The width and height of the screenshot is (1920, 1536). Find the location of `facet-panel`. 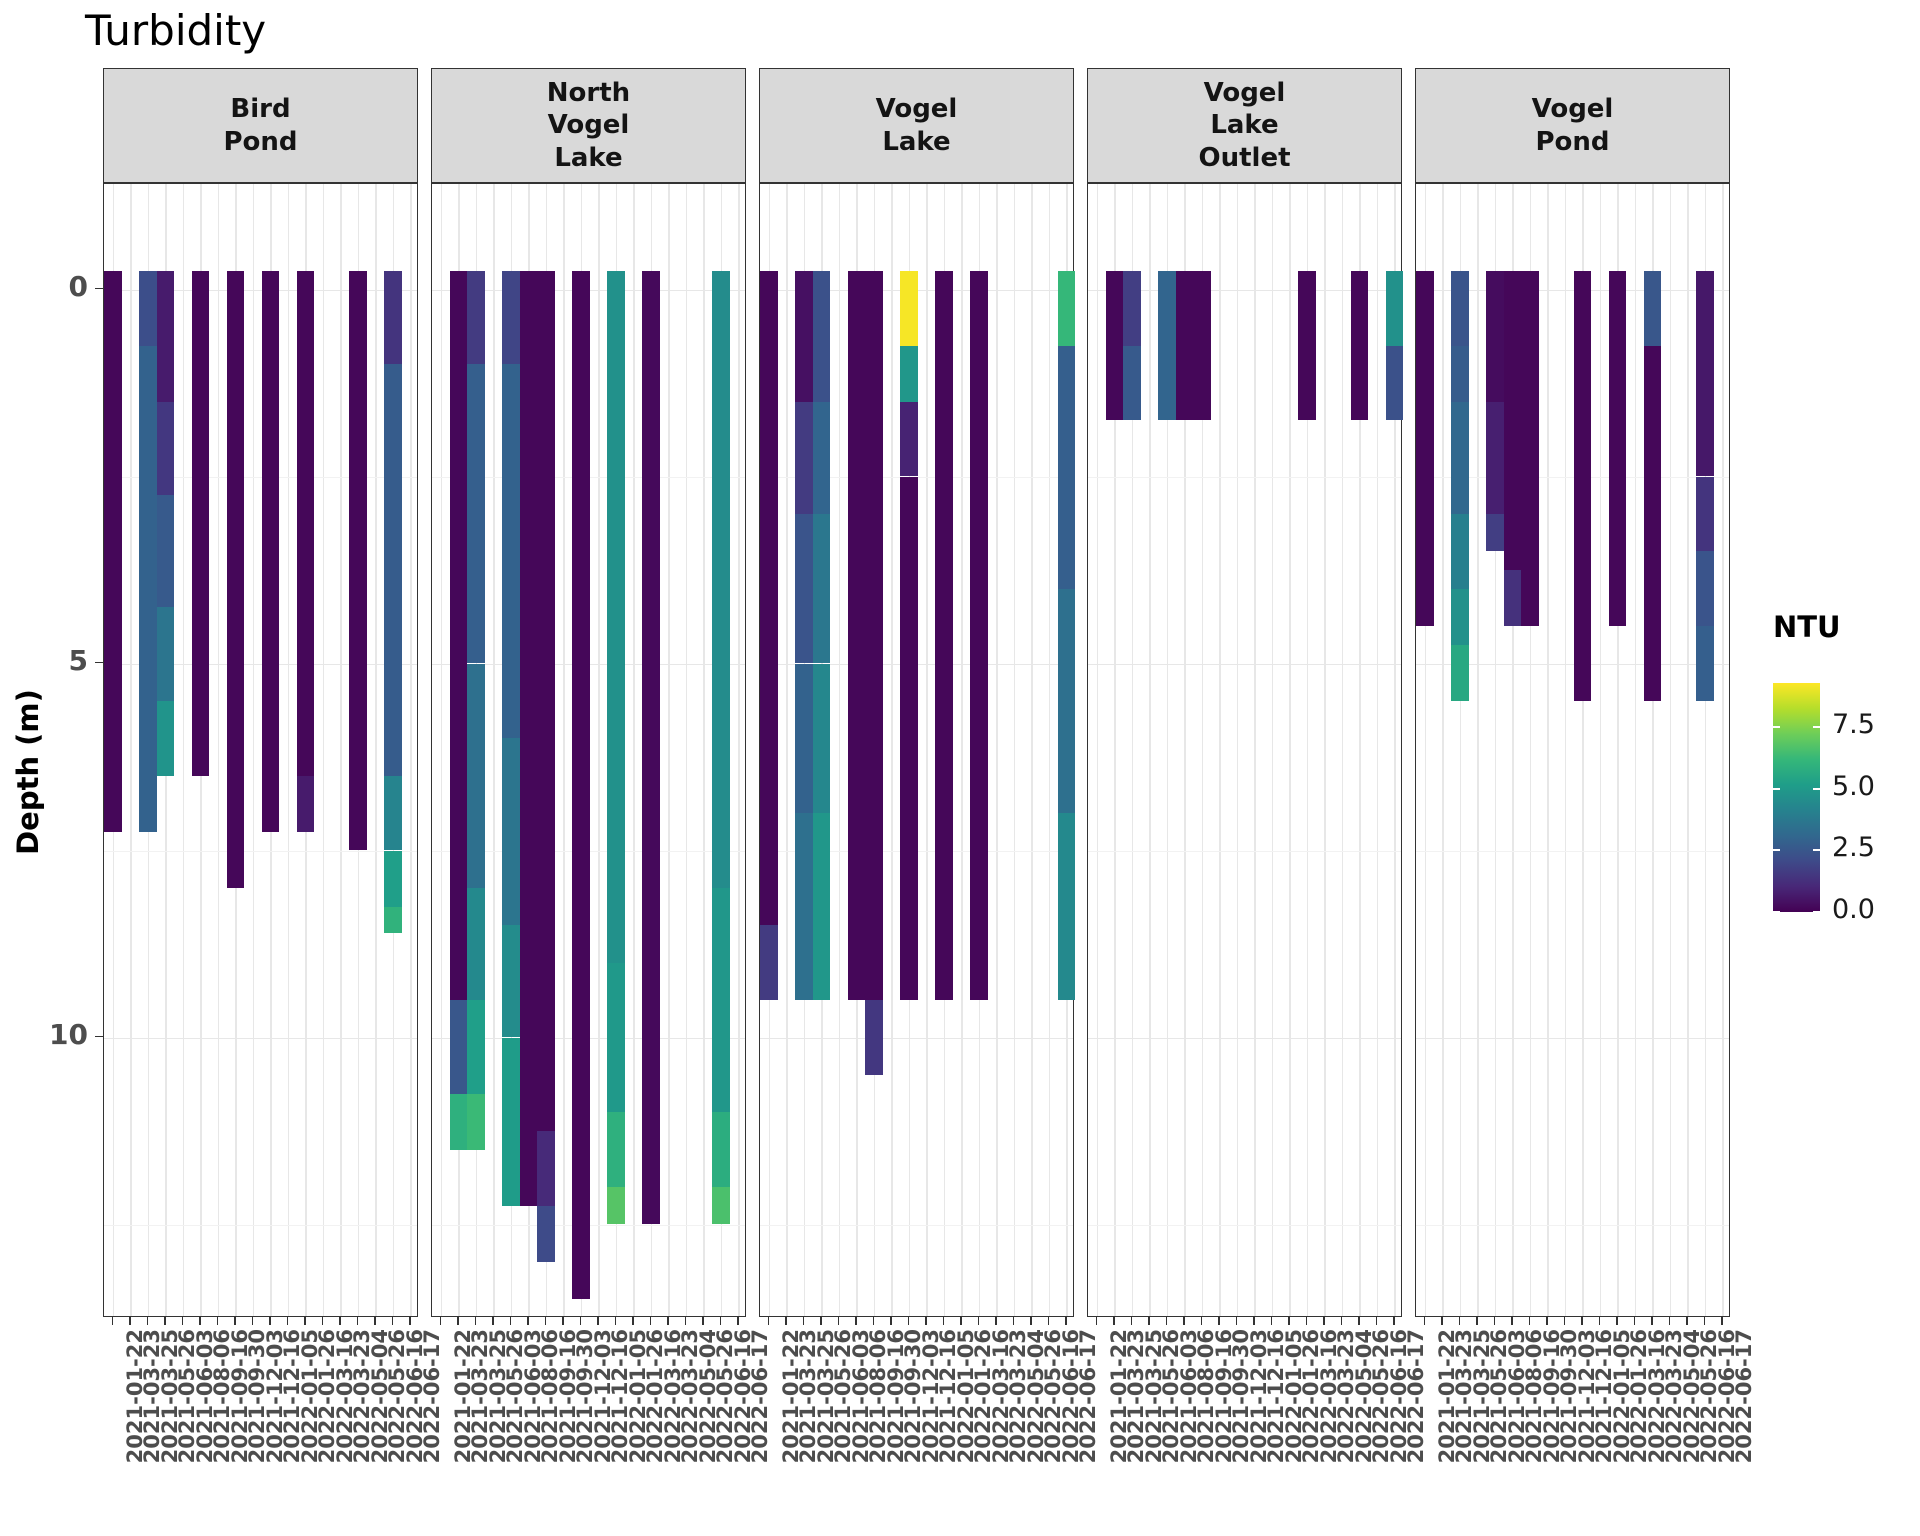

facet-panel is located at coordinates (588, 750).